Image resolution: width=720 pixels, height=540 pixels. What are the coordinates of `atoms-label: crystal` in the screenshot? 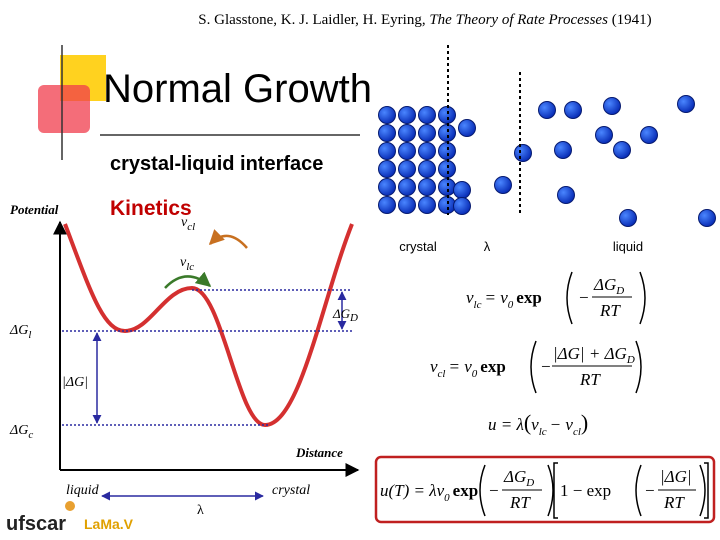 It's located at (418, 246).